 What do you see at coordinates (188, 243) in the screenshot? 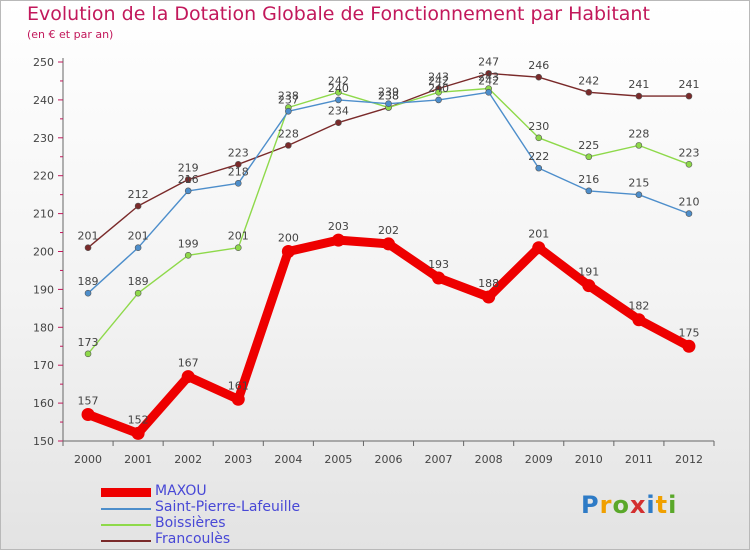
I see `data-label: 199` at bounding box center [188, 243].